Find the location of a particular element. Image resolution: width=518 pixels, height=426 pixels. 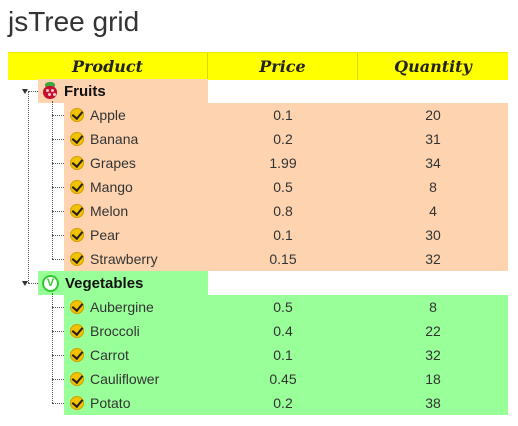

column-header-quantity: Quantity is located at coordinates (433, 66).